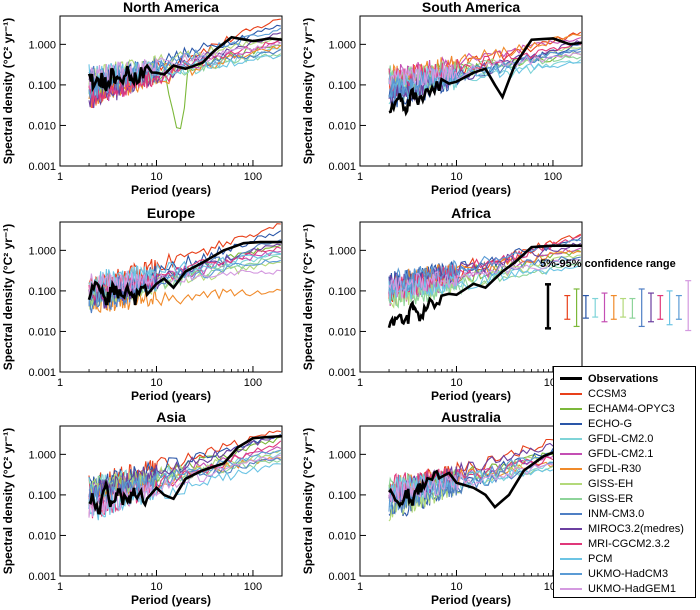 This screenshot has height=610, width=700. Describe the element at coordinates (611, 498) in the screenshot. I see `legend-label: GISS-ER` at that location.